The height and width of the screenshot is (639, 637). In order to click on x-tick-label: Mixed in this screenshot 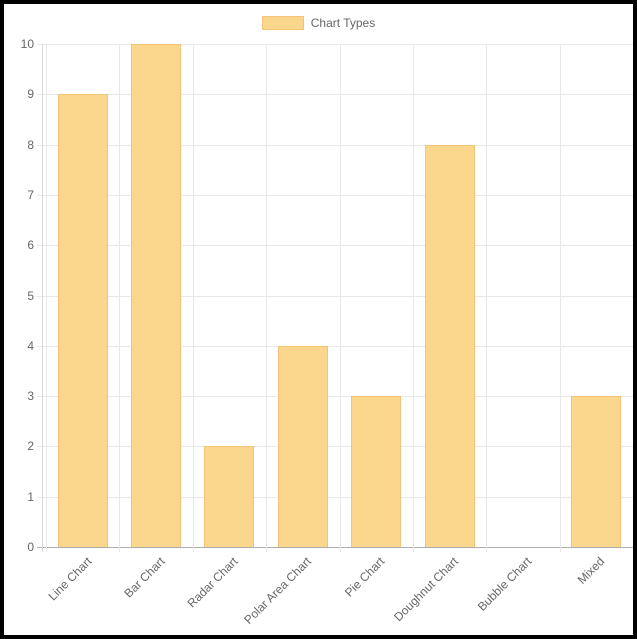, I will do `click(591, 570)`.